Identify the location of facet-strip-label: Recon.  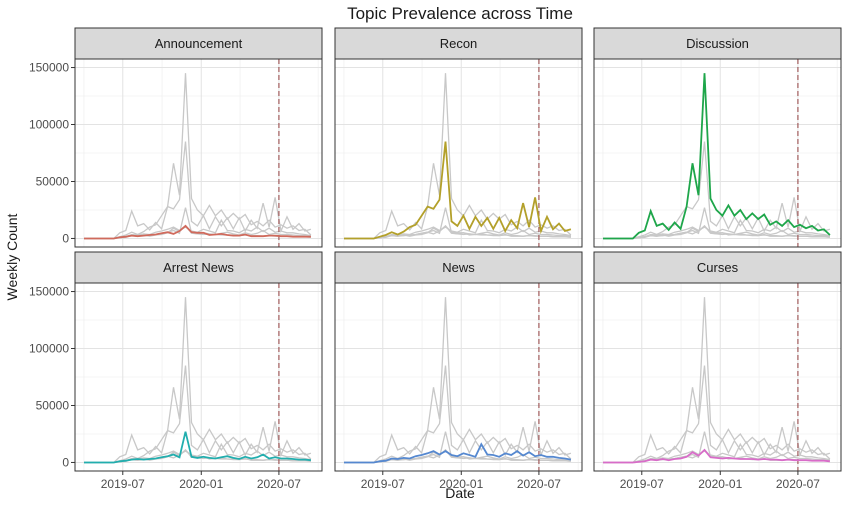
(459, 43).